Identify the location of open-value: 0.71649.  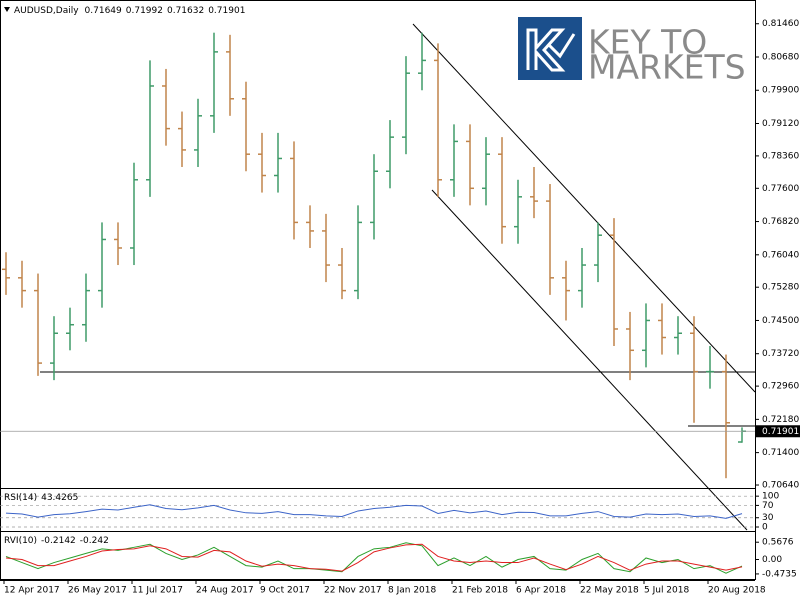
(103, 11).